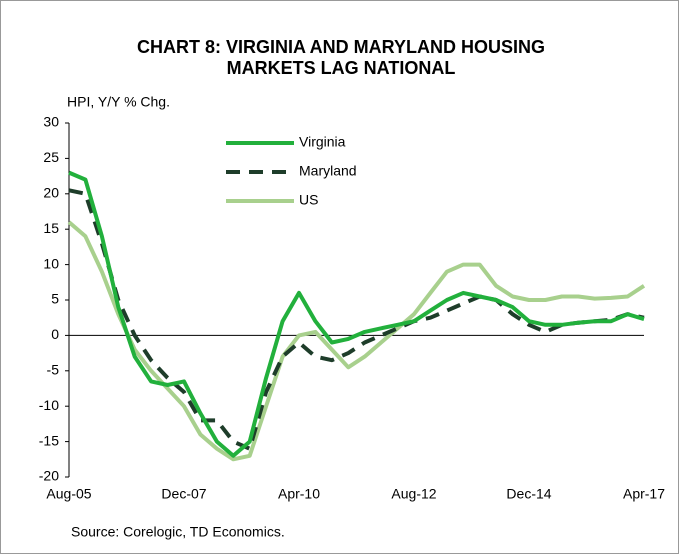 This screenshot has height=554, width=679. I want to click on x-tick-label: Dec-07, so click(183, 494).